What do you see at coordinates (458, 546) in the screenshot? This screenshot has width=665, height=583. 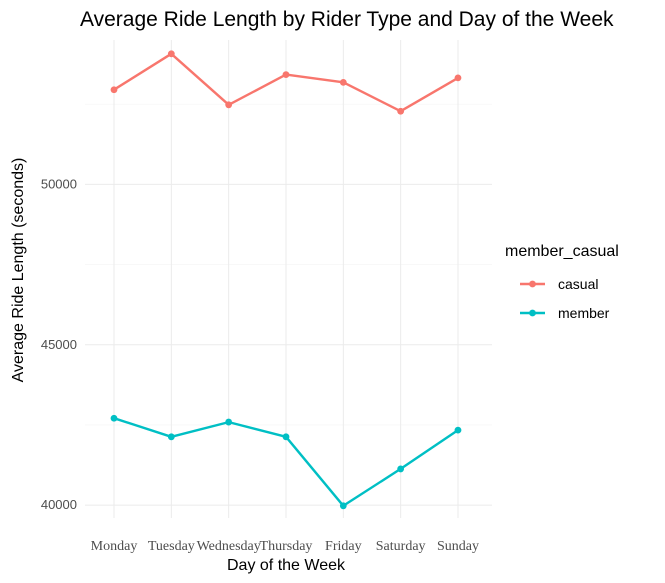 I see `x-tick-label: Sunday` at bounding box center [458, 546].